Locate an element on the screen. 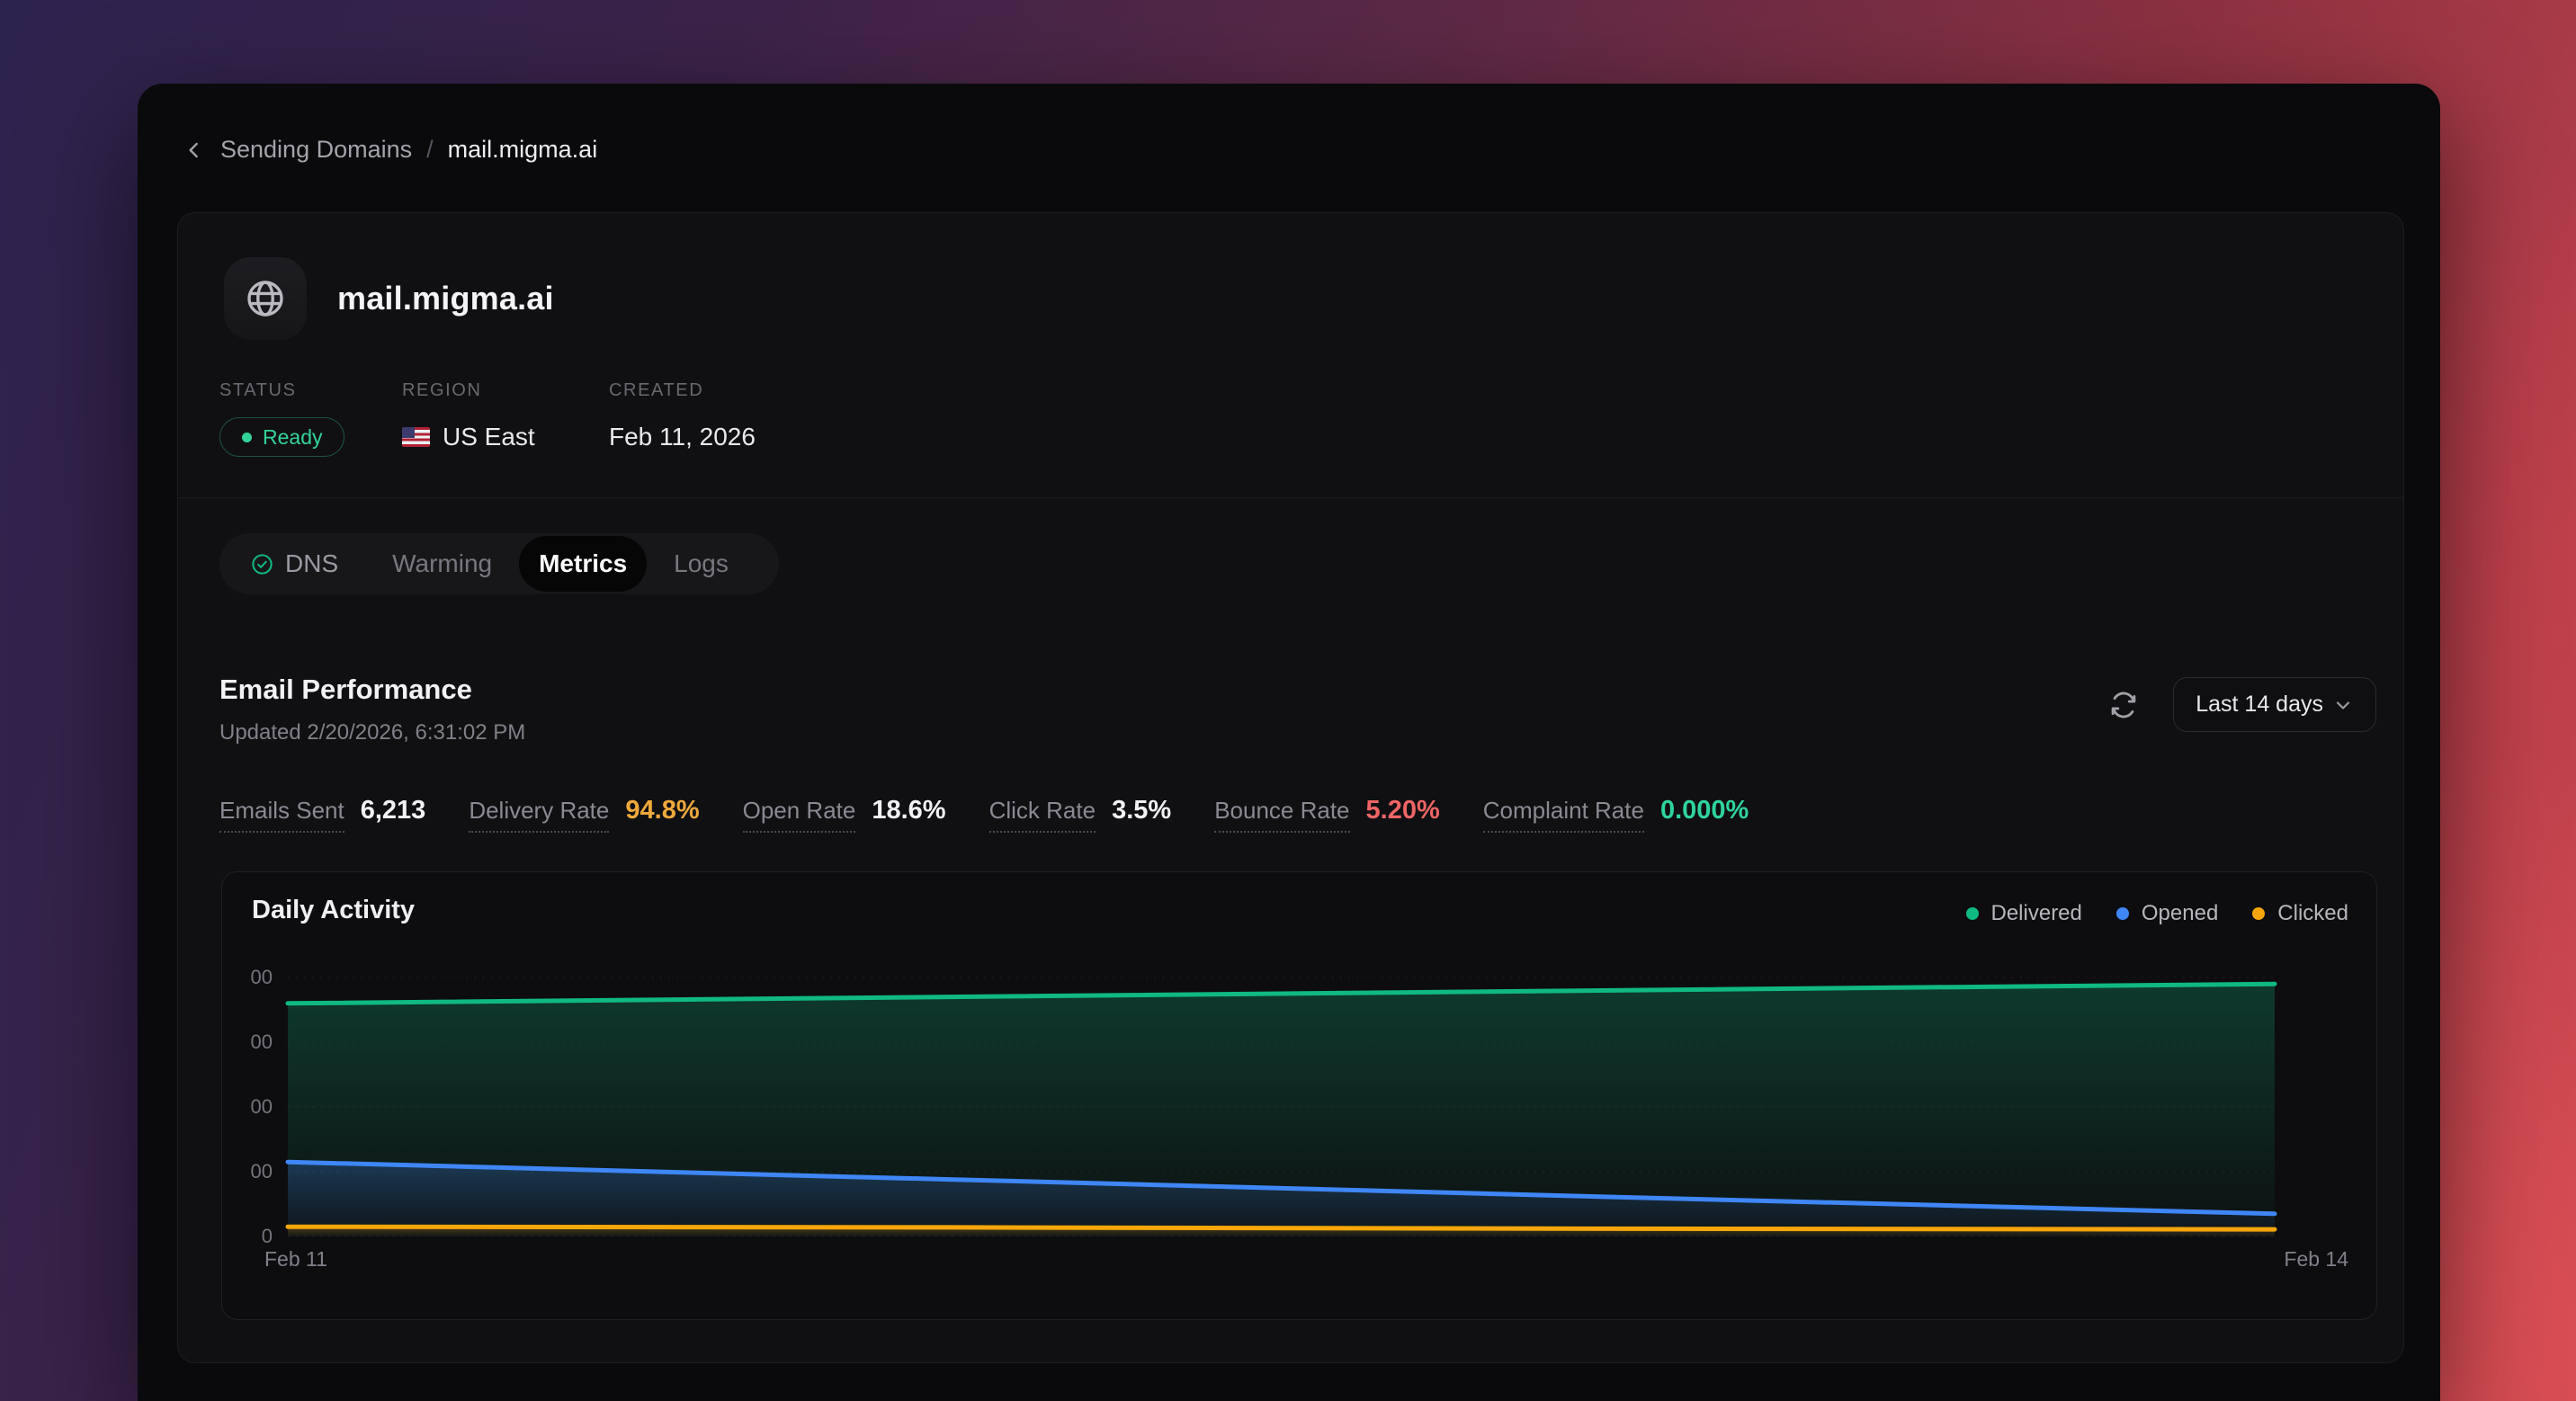 This screenshot has height=1401, width=2576. updated-timestamp: Updated 2/20/2026, 6:31:02 PM is located at coordinates (372, 732).